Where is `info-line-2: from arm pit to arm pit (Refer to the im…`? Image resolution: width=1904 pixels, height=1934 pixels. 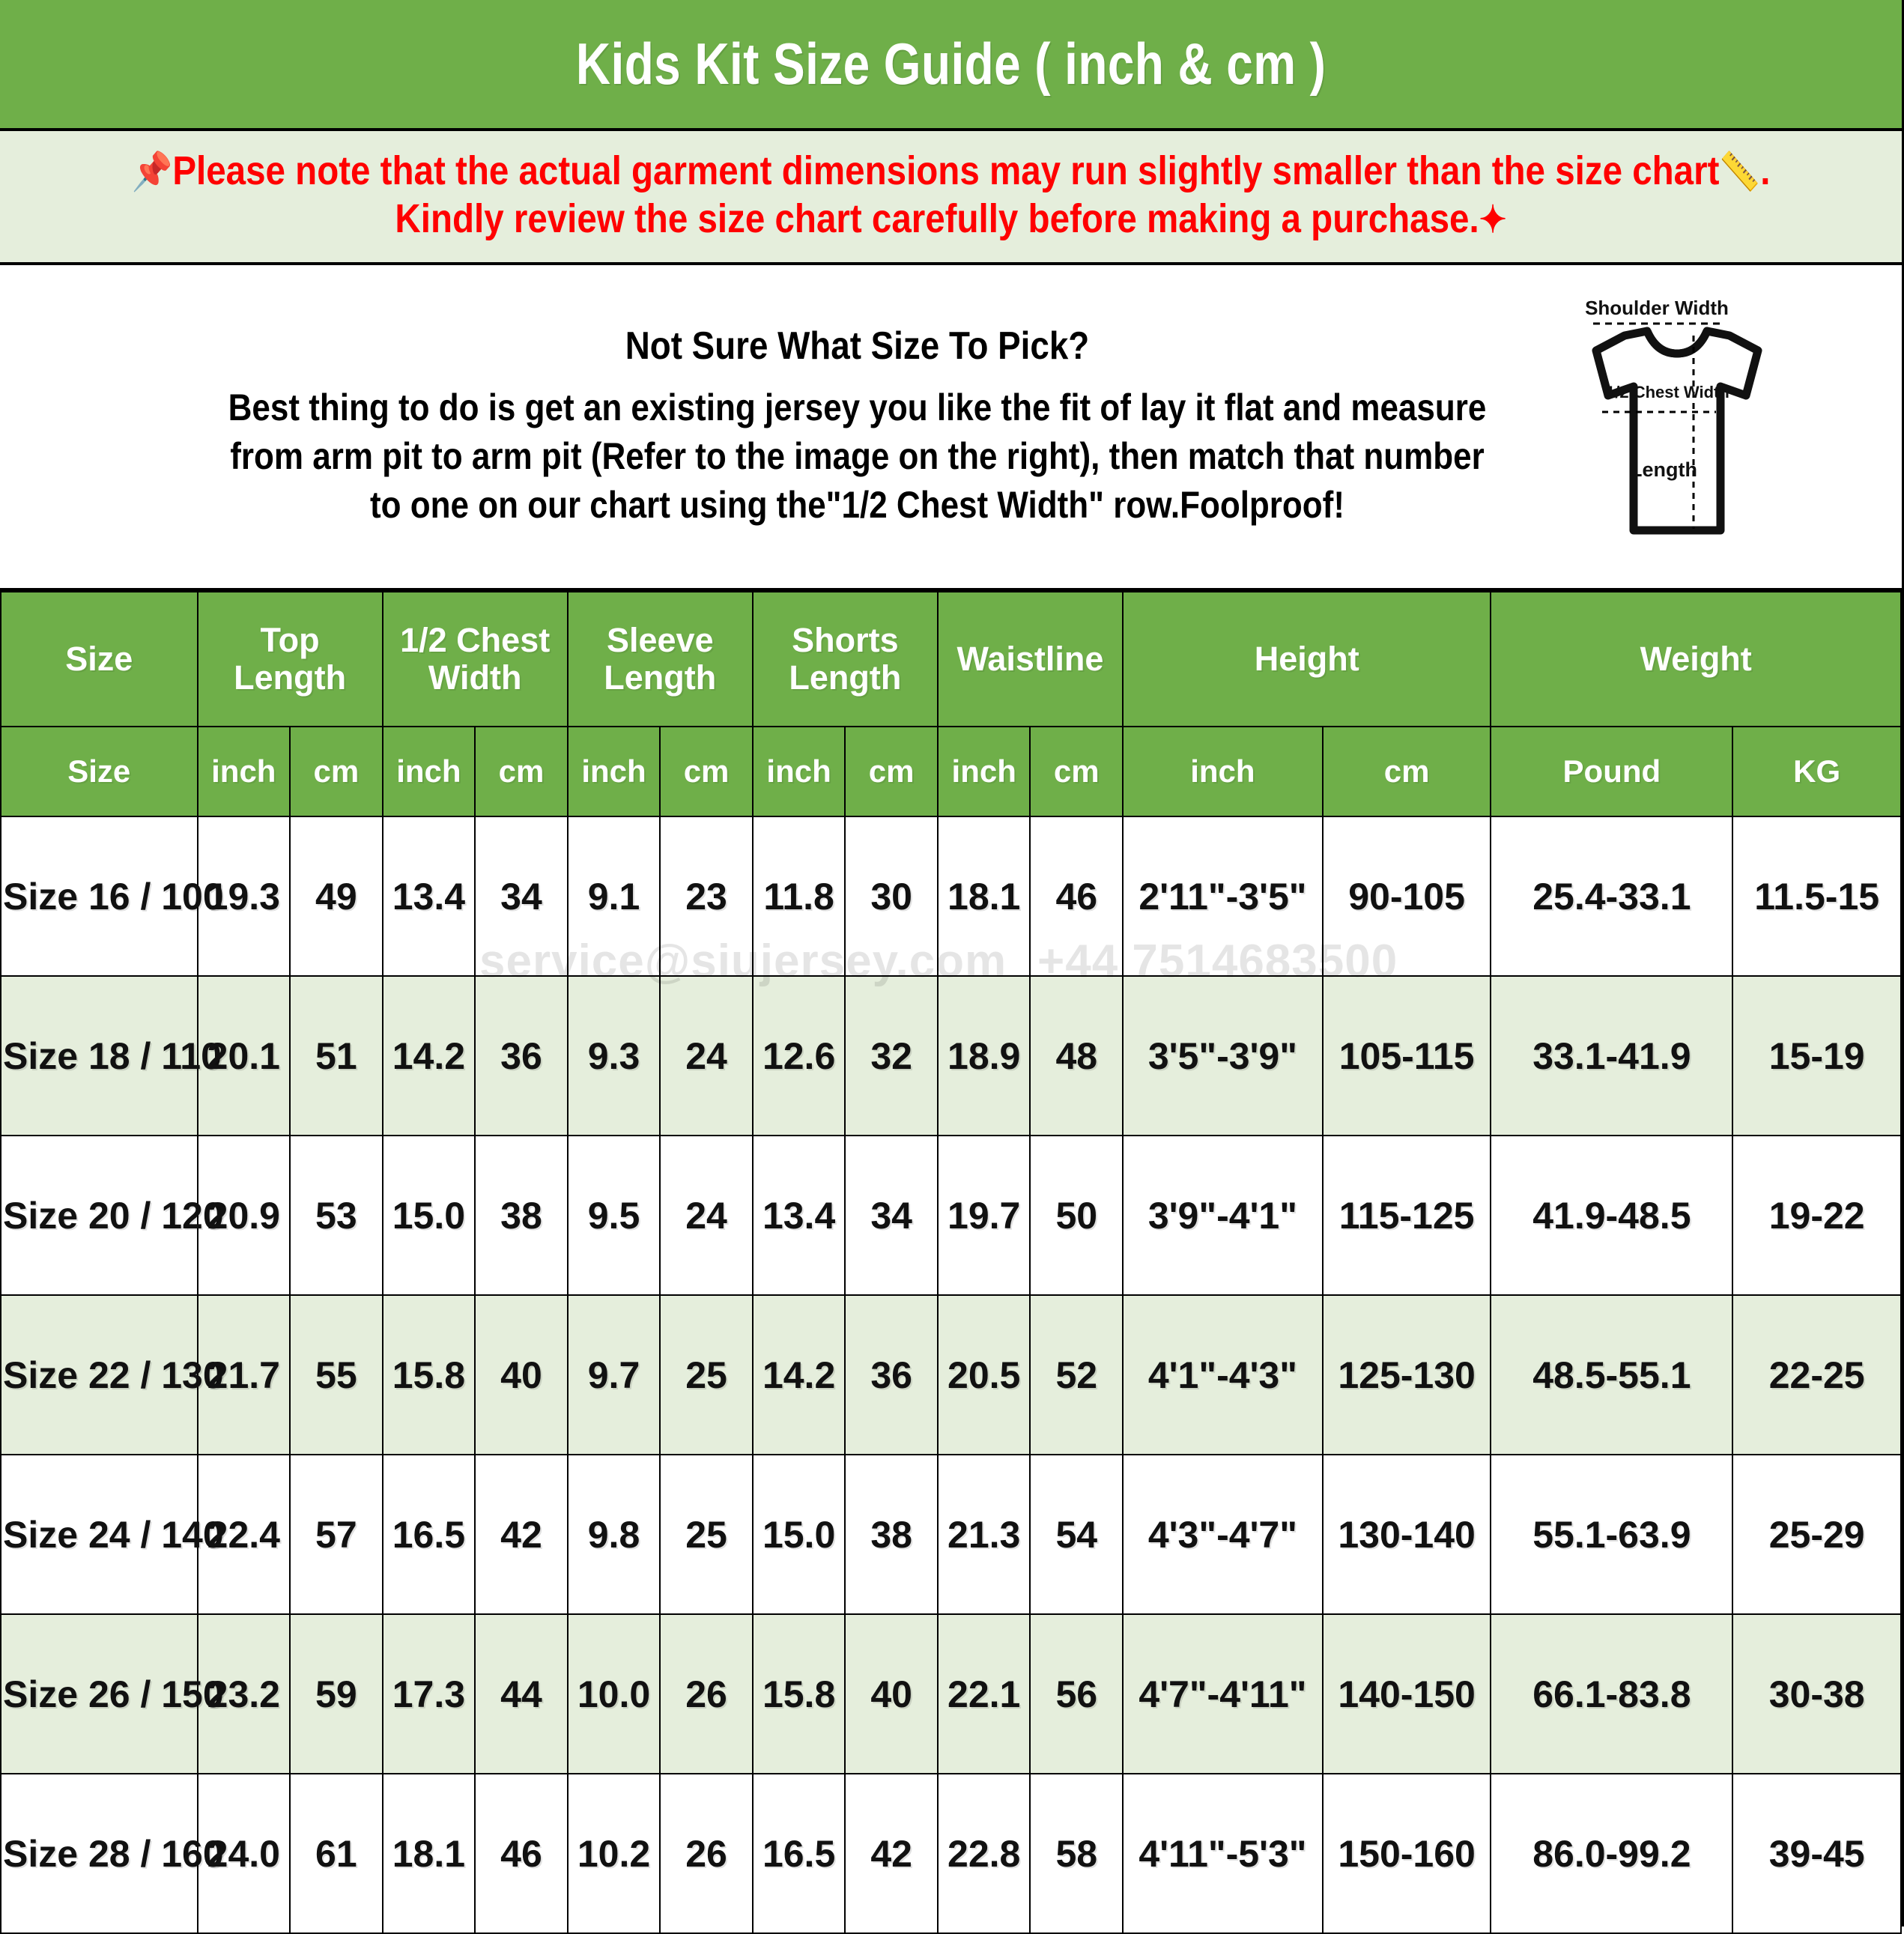
info-line-2: from arm pit to arm pit (Refer to the im… is located at coordinates (857, 457).